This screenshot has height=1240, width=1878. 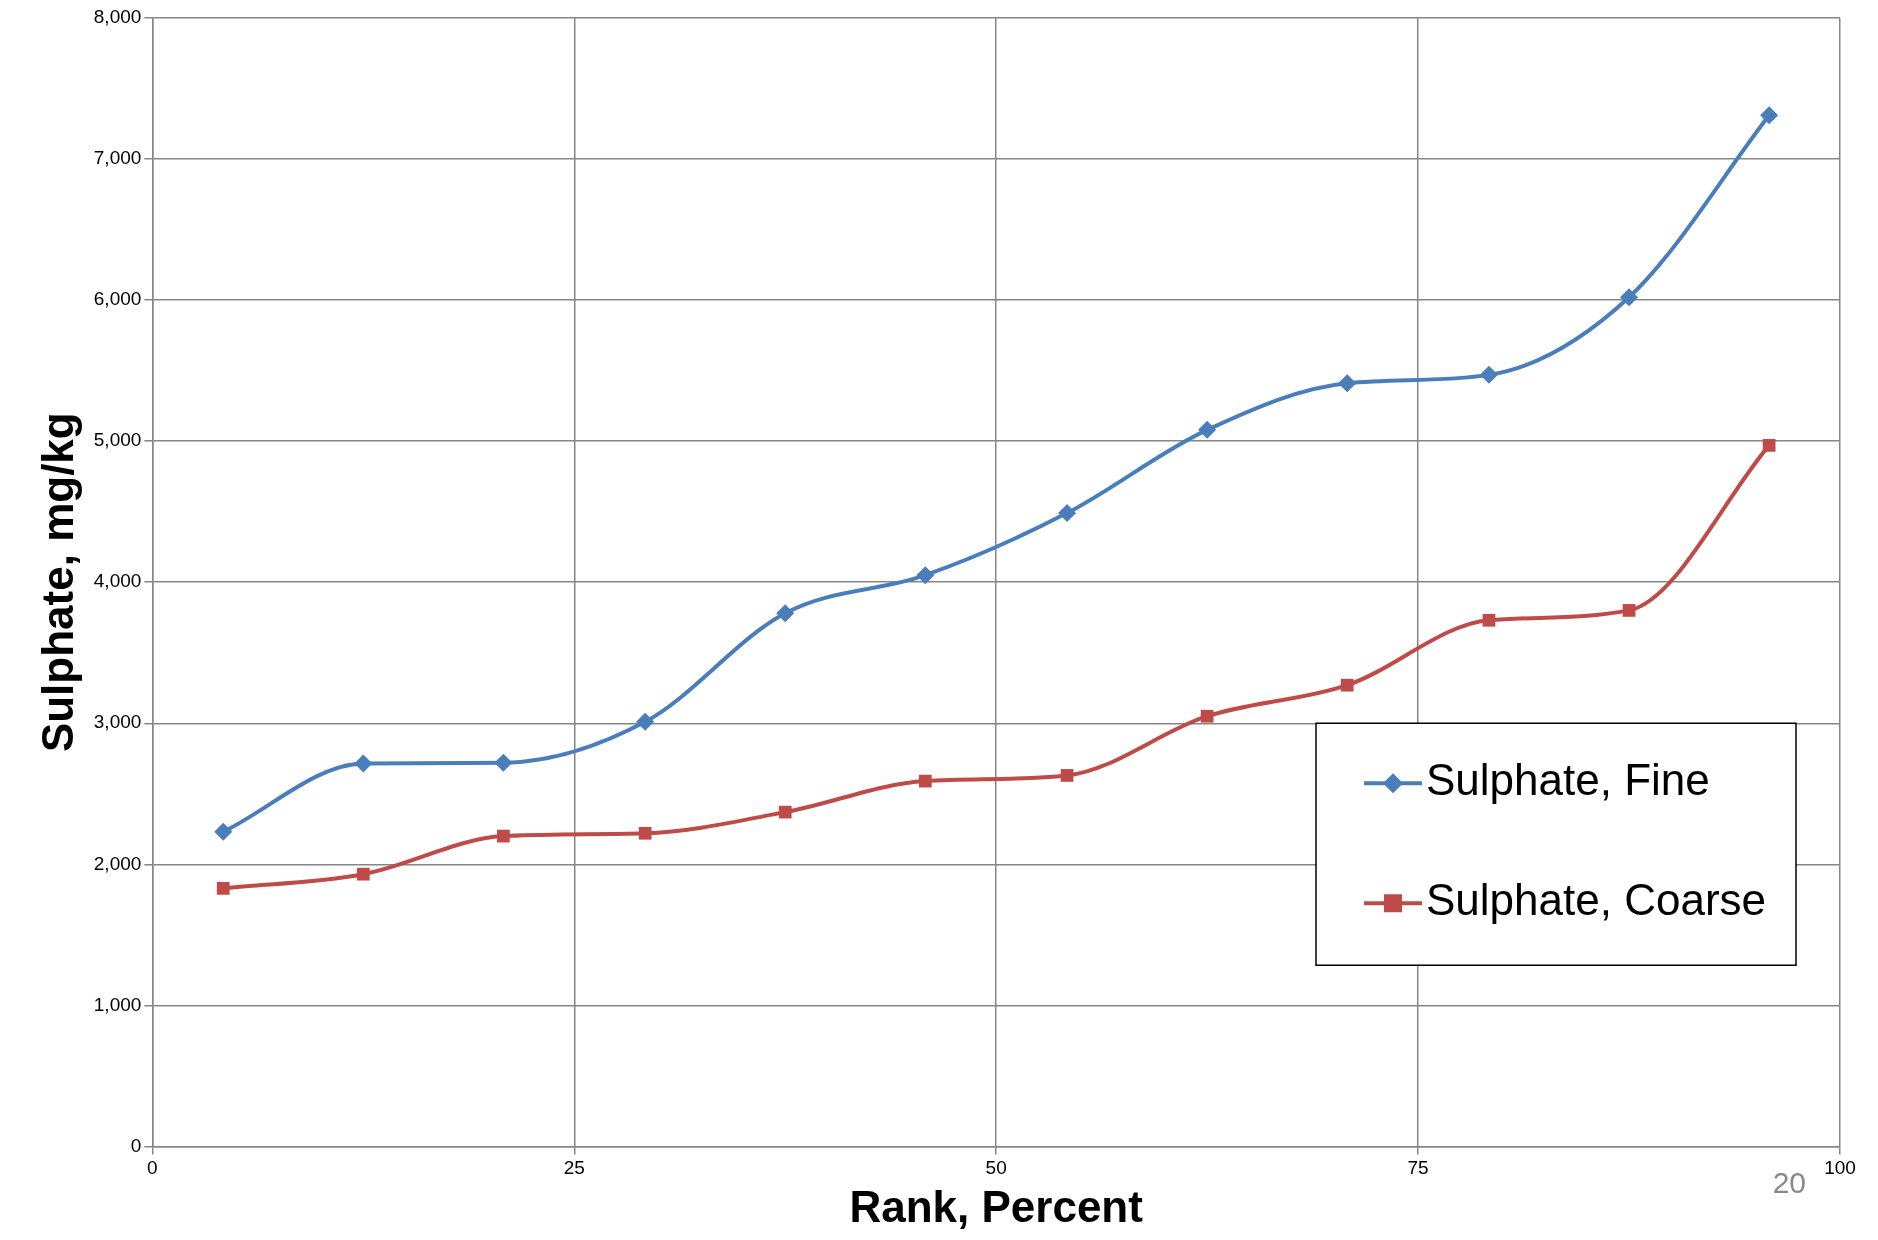 I want to click on x-tick-label: 75, so click(x=1418, y=1168).